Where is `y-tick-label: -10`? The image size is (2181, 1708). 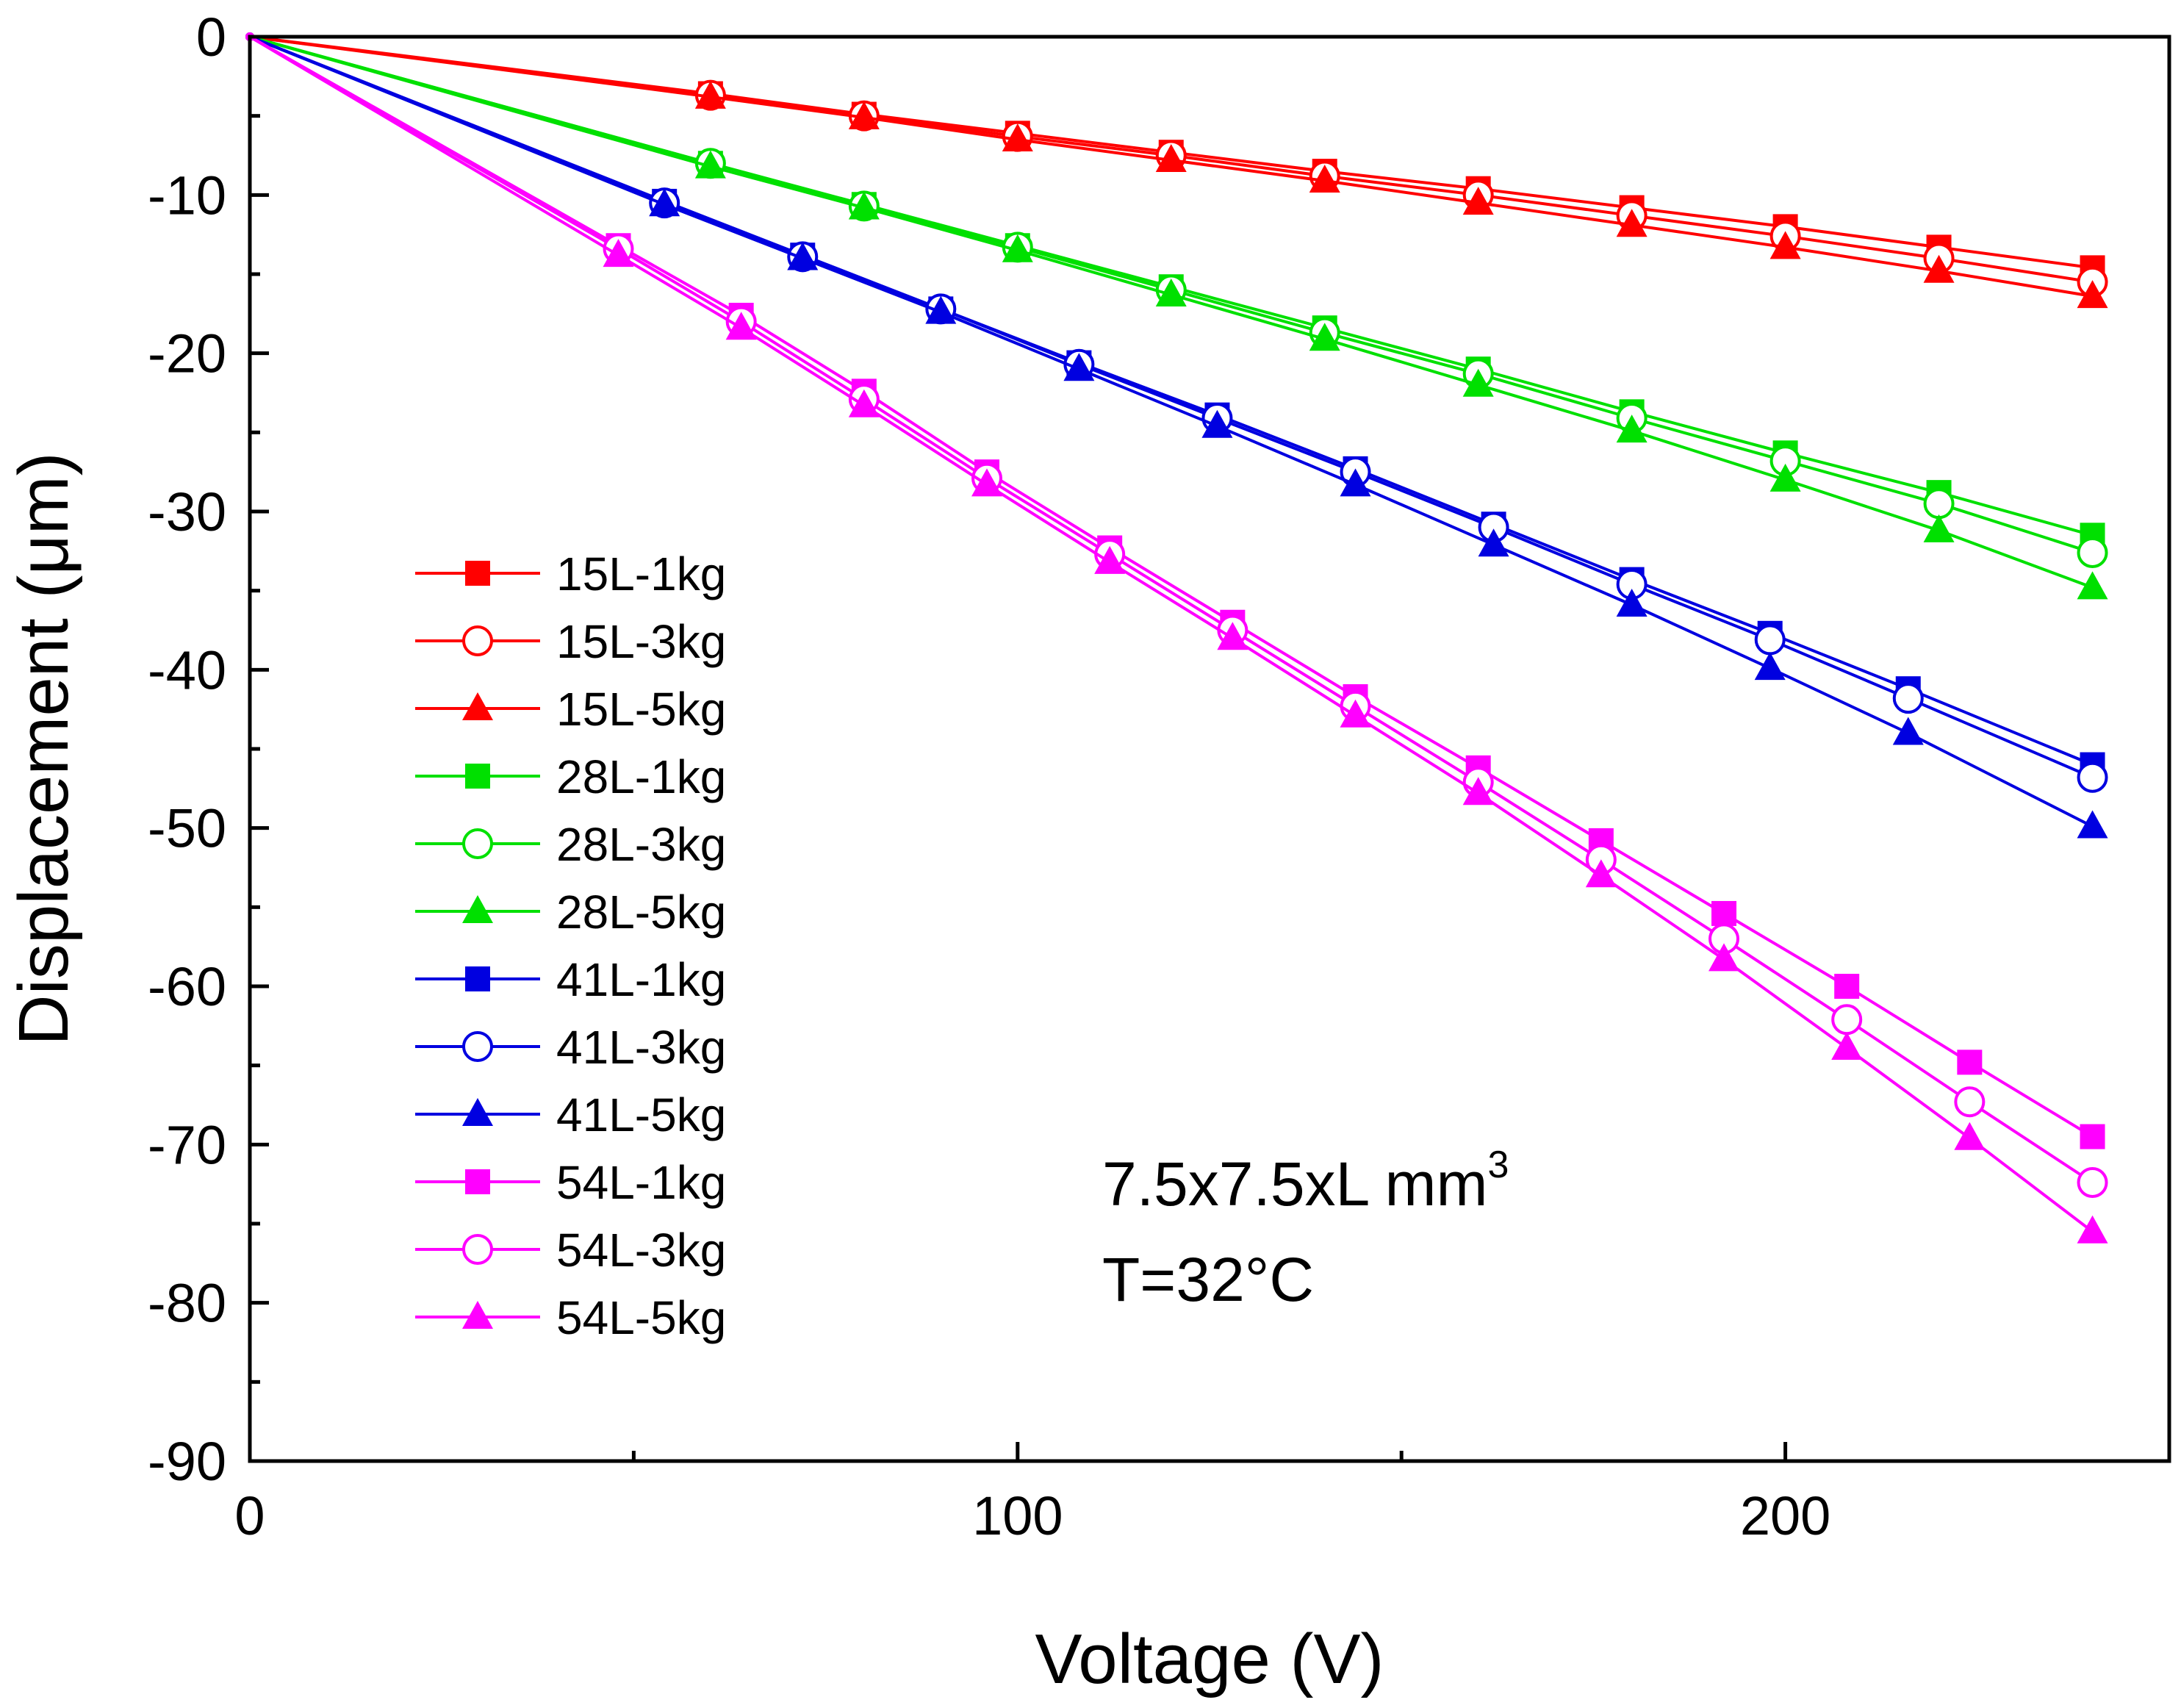 y-tick-label: -10 is located at coordinates (187, 196).